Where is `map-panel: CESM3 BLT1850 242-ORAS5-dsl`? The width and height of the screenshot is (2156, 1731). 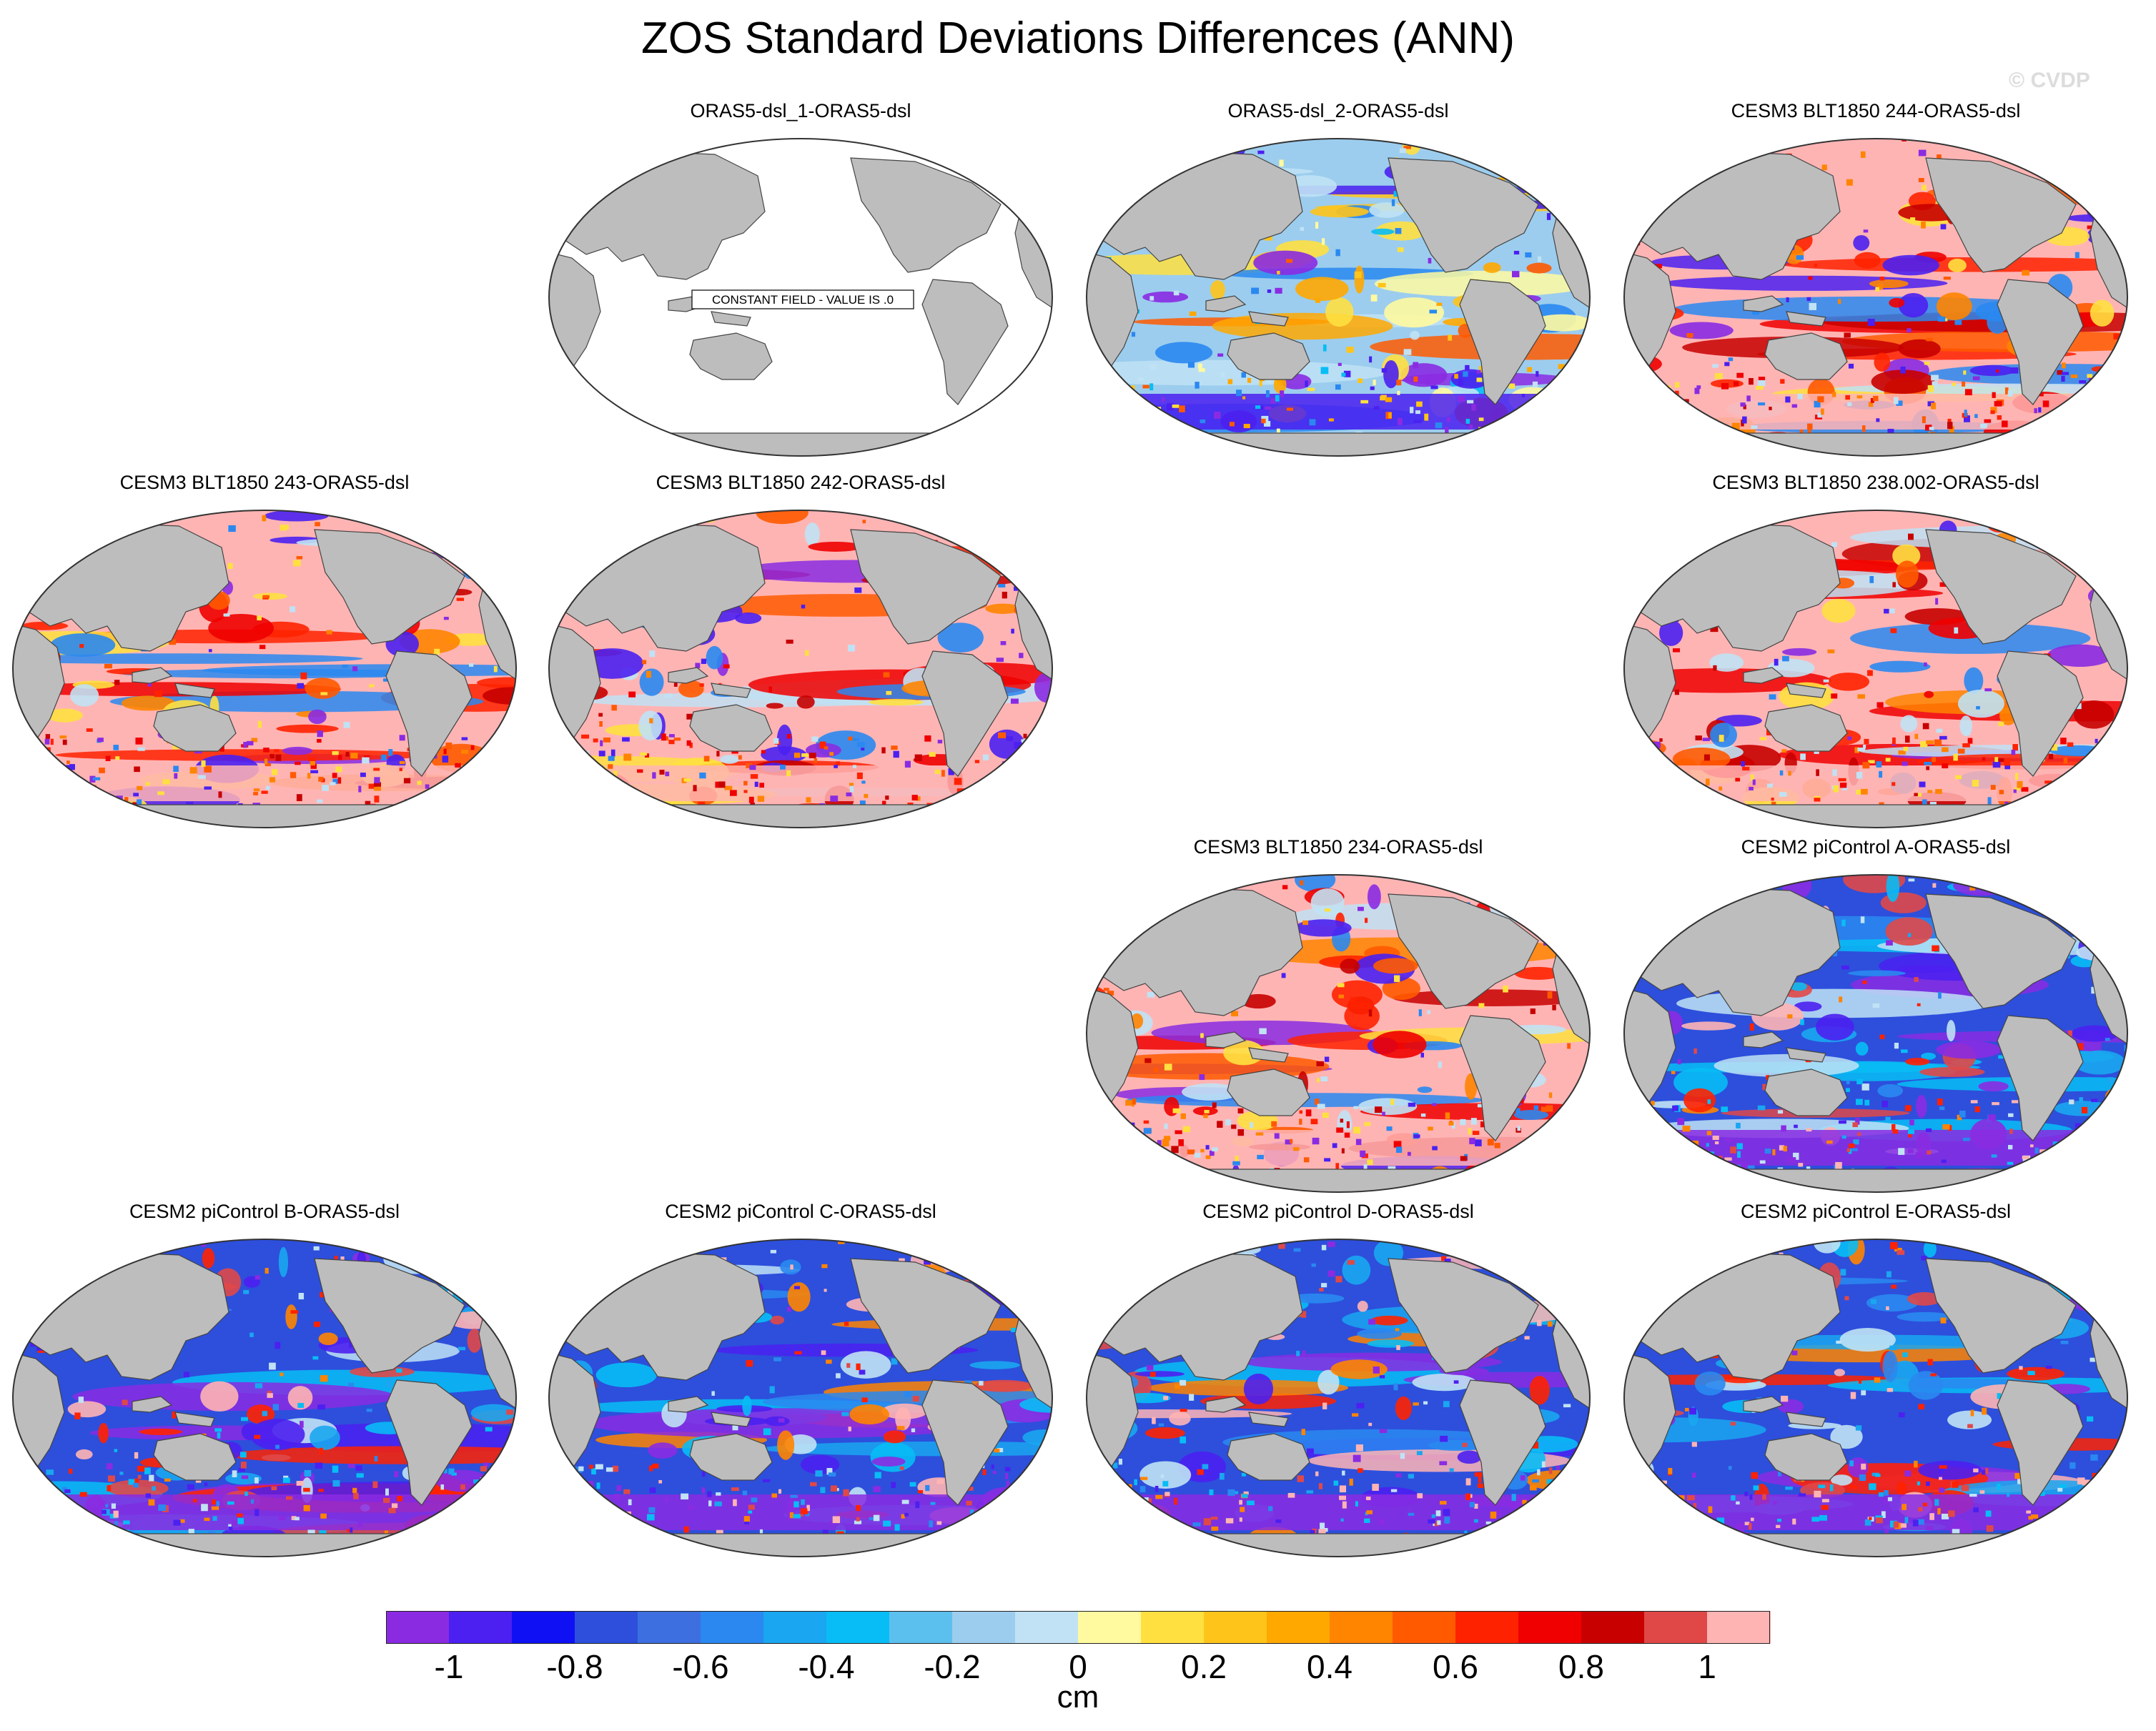 map-panel: CESM3 BLT1850 242-ORAS5-dsl is located at coordinates (800, 650).